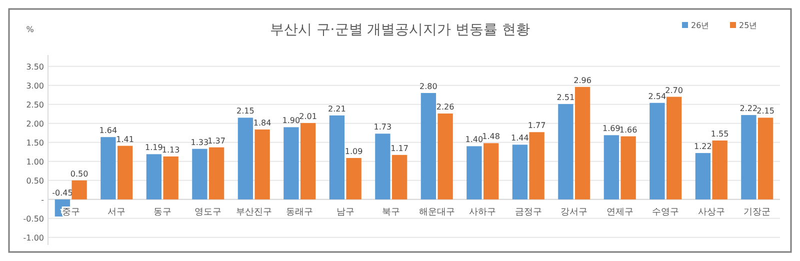 This screenshot has height=261, width=800. I want to click on data-label: 1.55, so click(719, 134).